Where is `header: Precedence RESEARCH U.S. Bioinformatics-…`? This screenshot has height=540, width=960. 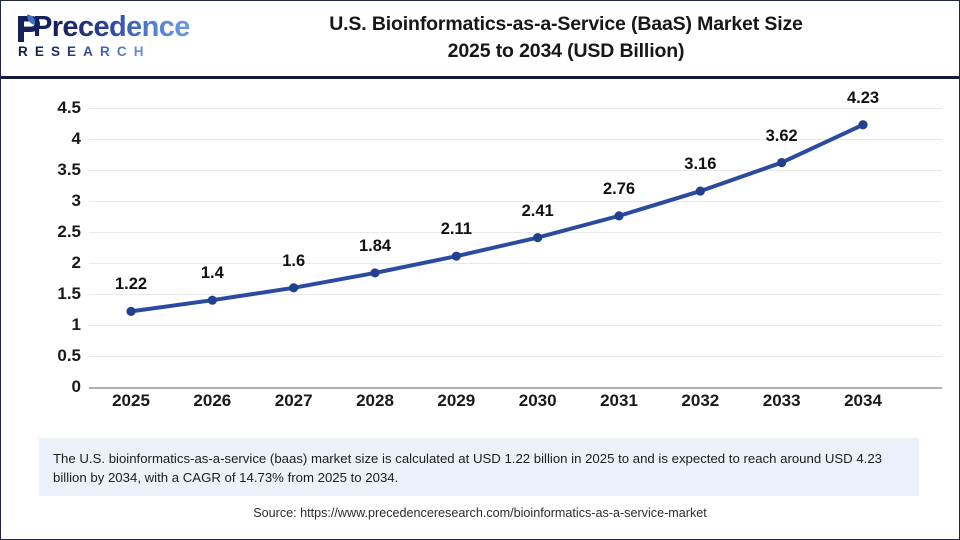
header: Precedence RESEARCH U.S. Bioinformatics-… is located at coordinates (480, 40).